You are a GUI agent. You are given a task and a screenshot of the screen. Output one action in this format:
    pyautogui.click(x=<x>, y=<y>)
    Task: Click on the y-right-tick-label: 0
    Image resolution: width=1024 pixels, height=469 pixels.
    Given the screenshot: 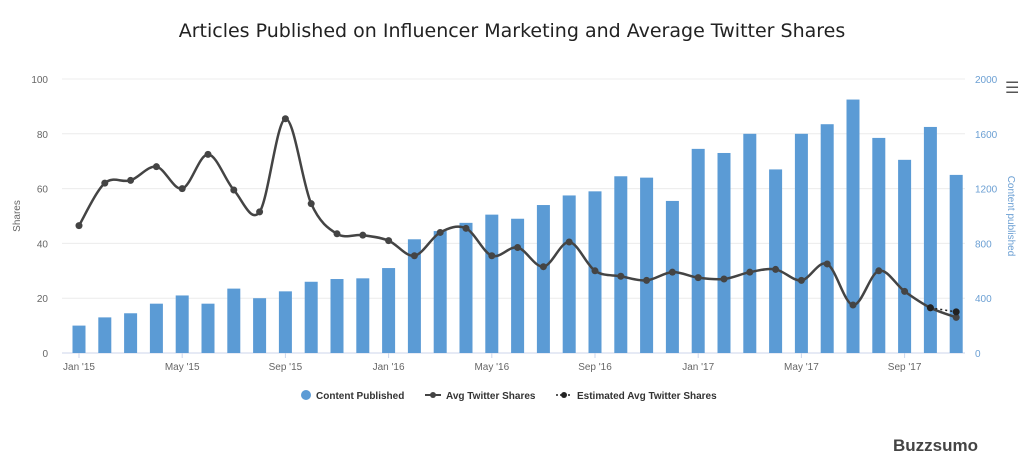 What is the action you would take?
    pyautogui.click(x=978, y=354)
    